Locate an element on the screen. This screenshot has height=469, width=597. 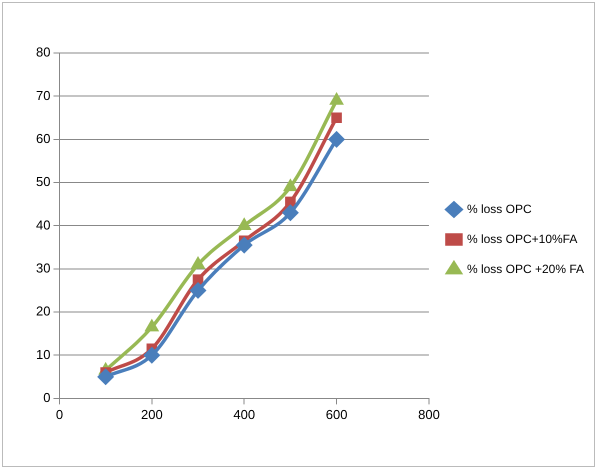
x-tick-label: 400 is located at coordinates (244, 414).